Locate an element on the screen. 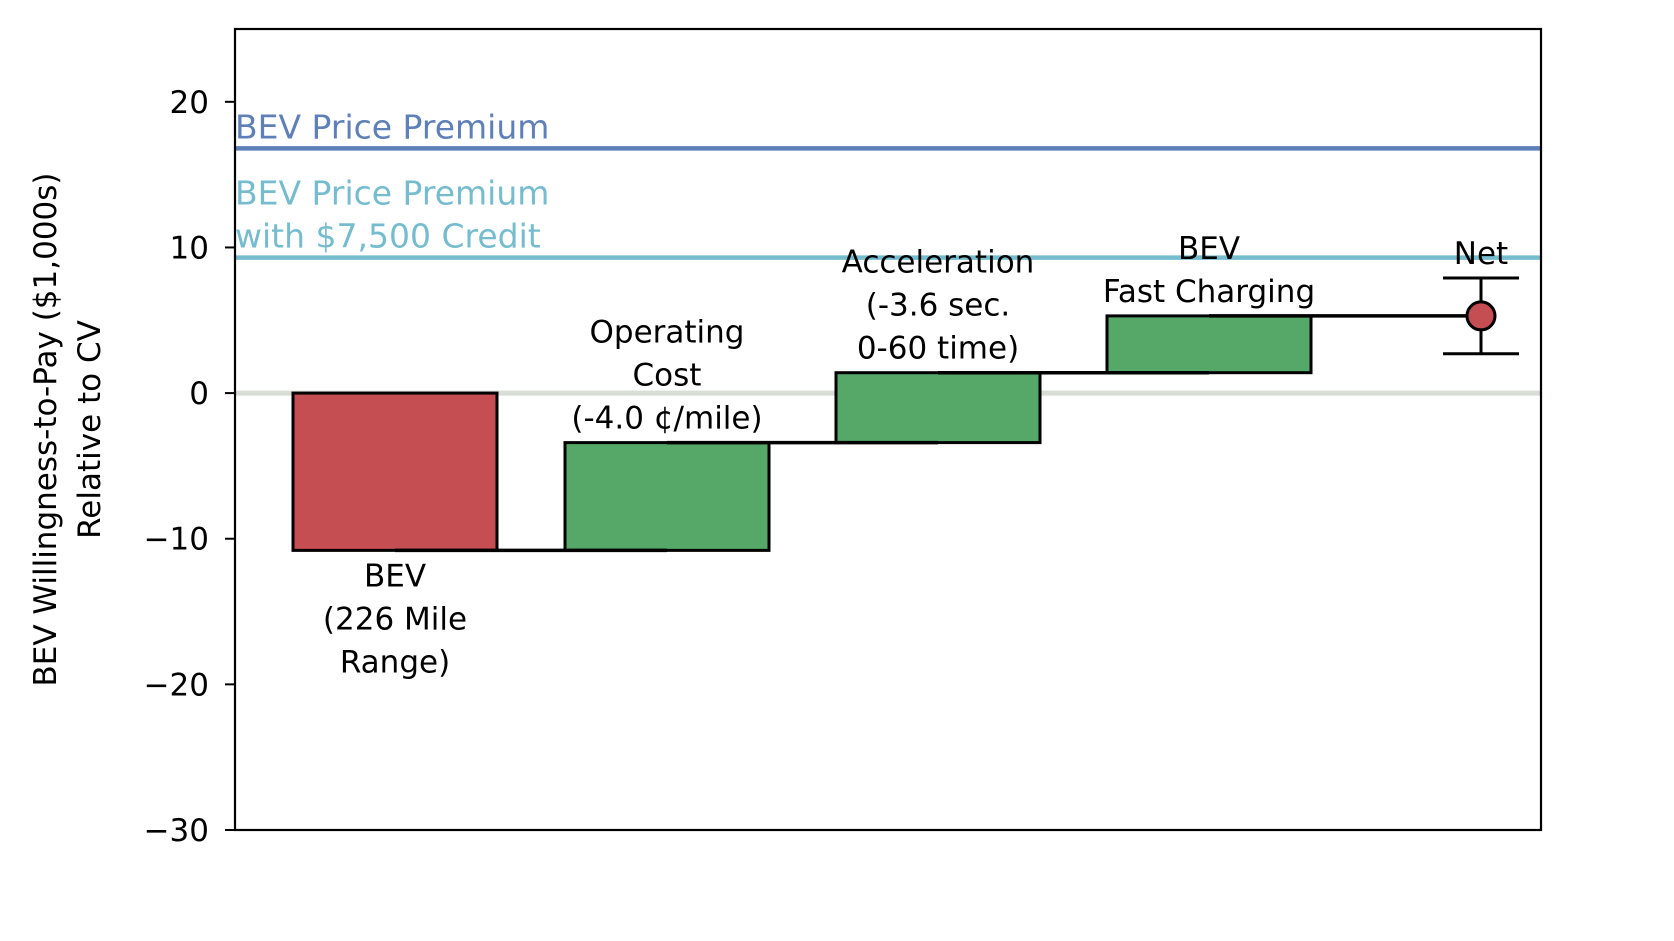  bar-label: (226 Mile is located at coordinates (395, 619).